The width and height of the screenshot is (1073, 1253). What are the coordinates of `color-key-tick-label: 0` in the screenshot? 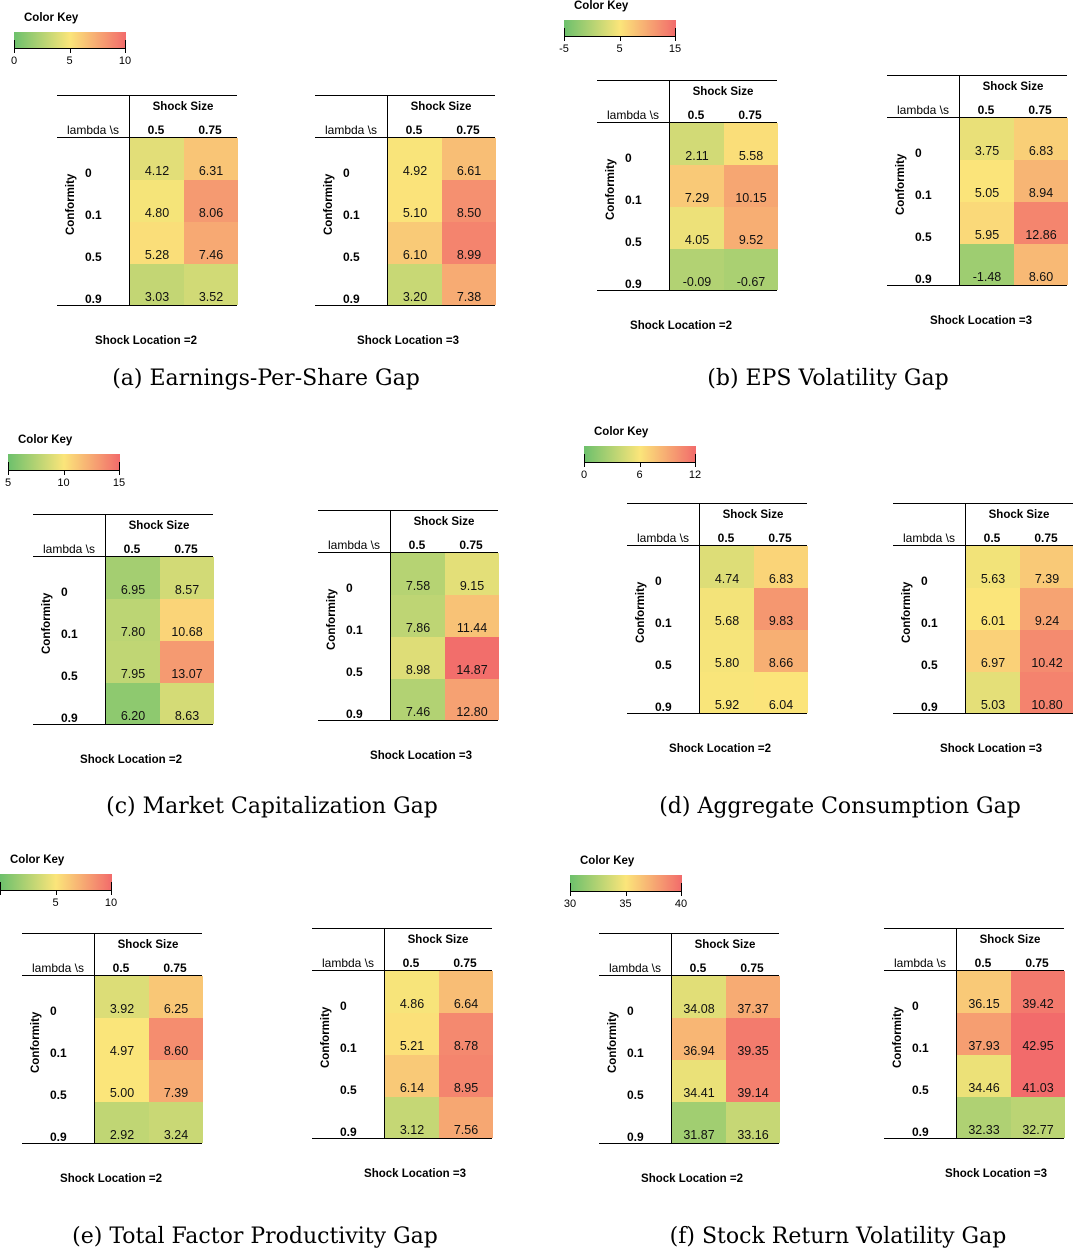 It's located at (584, 475).